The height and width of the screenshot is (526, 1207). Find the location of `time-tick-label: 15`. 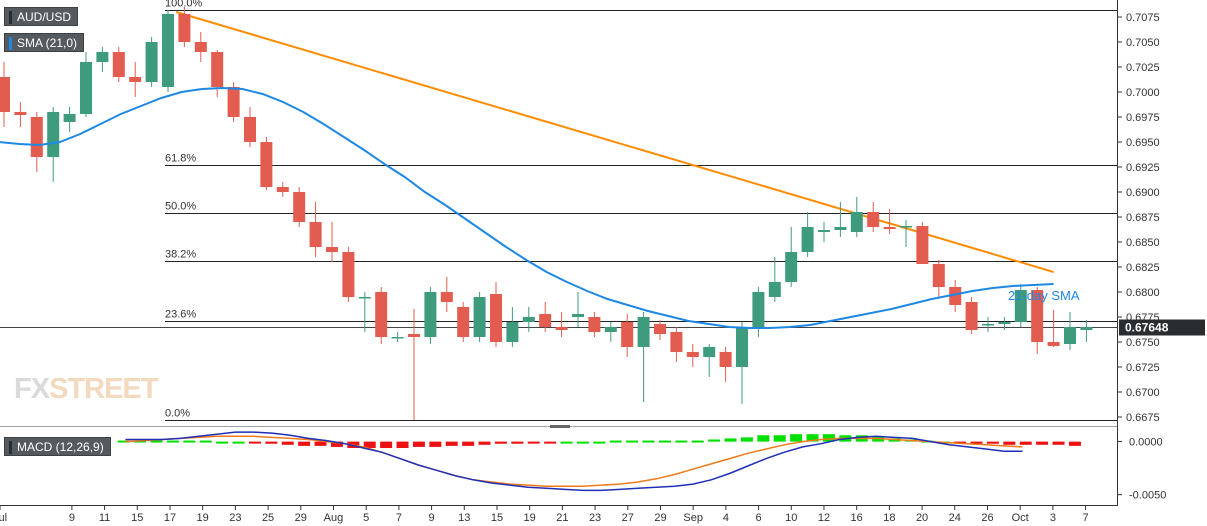

time-tick-label: 15 is located at coordinates (137, 518).